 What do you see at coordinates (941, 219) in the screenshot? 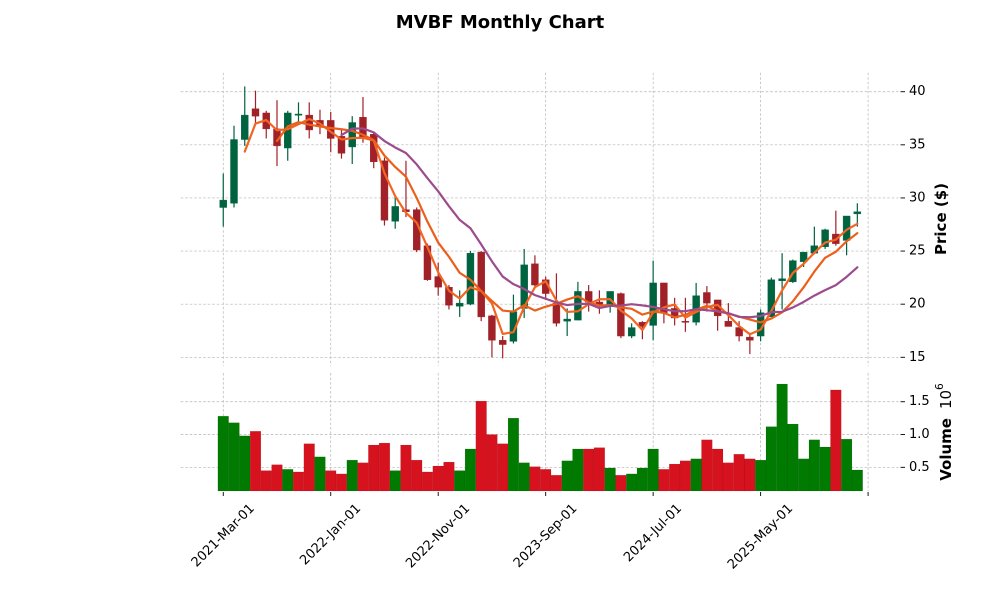
I see `price-axis-label: Price ($)` at bounding box center [941, 219].